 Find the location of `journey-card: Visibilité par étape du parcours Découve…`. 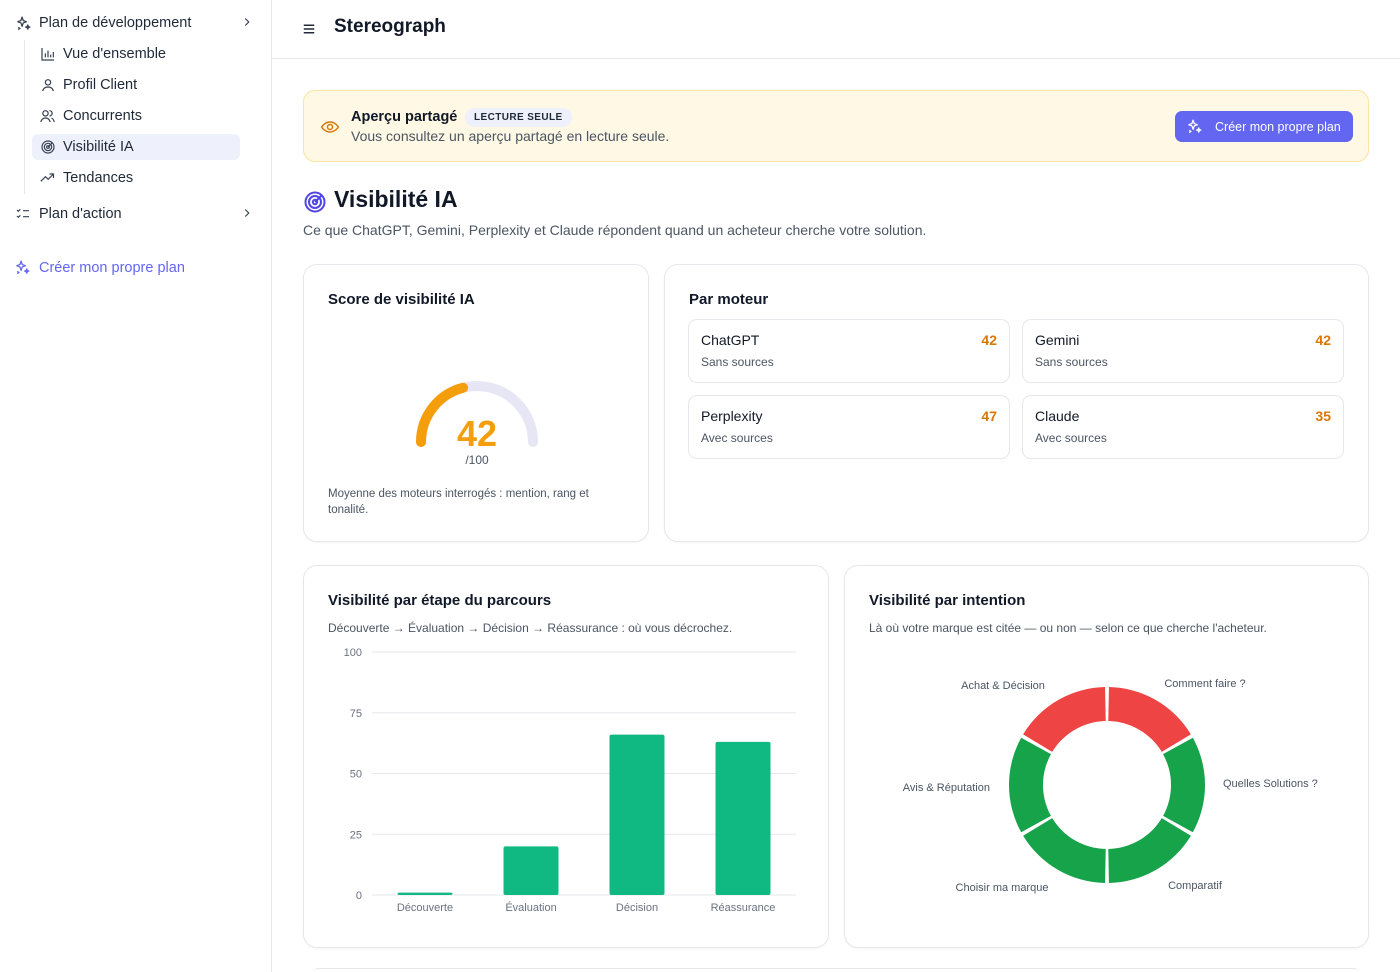

journey-card: Visibilité par étape du parcours Découve… is located at coordinates (566, 756).